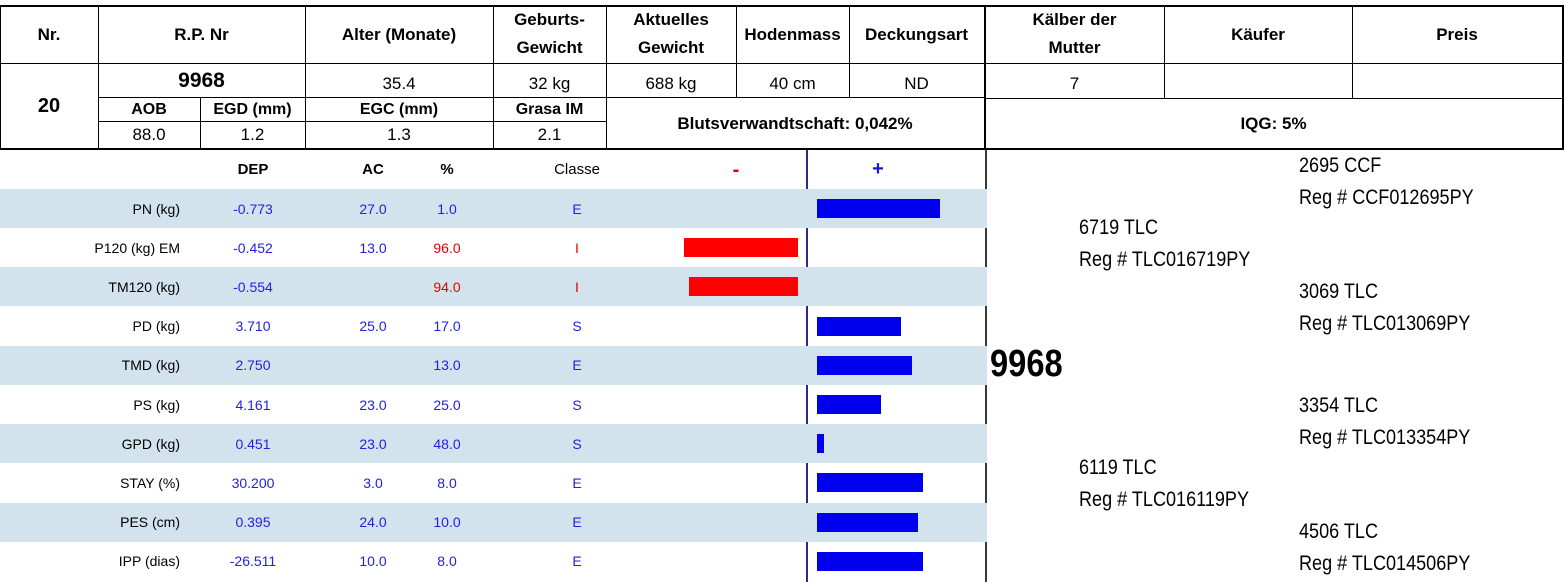 This screenshot has width=1564, height=582. Describe the element at coordinates (493, 326) in the screenshot. I see `table-row: PD (kg) 3.710 25.0 17.0 S` at that location.